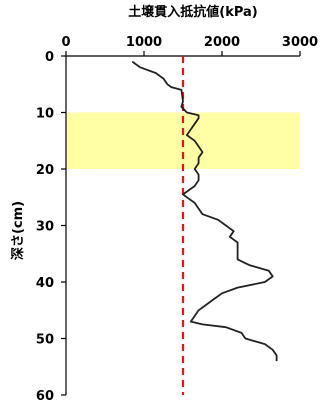  Describe the element at coordinates (45, 170) in the screenshot. I see `y-tick-label: 20` at that location.